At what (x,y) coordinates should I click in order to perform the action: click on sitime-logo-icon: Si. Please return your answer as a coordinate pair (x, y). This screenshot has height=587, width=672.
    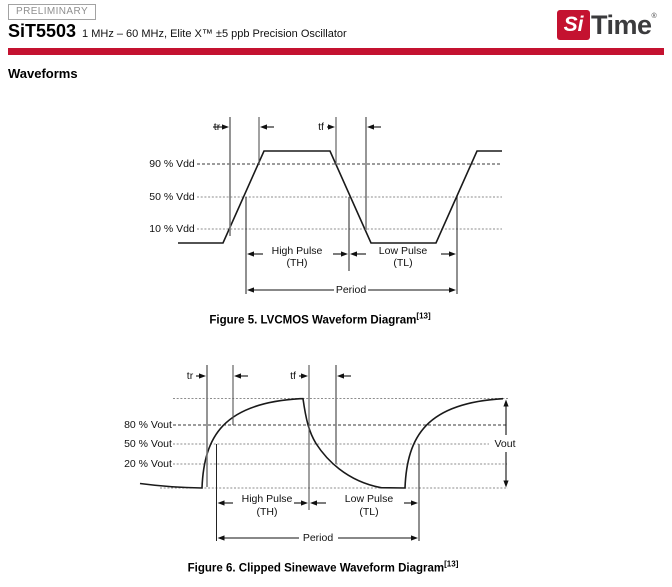
    Looking at the image, I should click on (573, 25).